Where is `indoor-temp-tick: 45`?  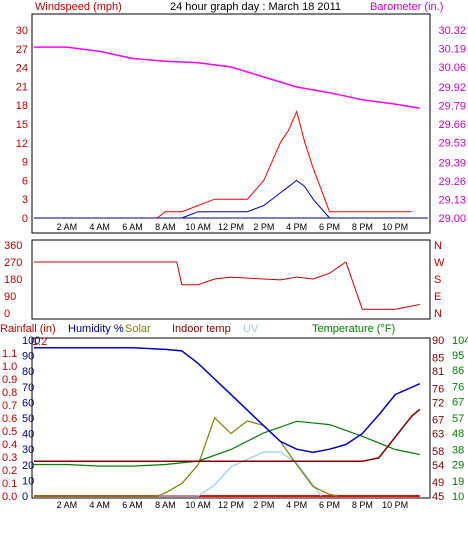
indoor-temp-tick: 45 is located at coordinates (438, 497).